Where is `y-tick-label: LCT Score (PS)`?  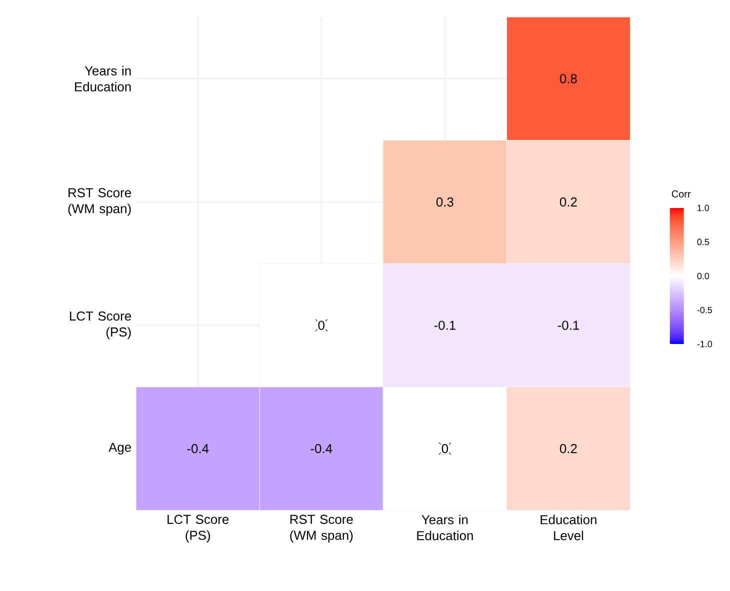 y-tick-label: LCT Score (PS) is located at coordinates (100, 325).